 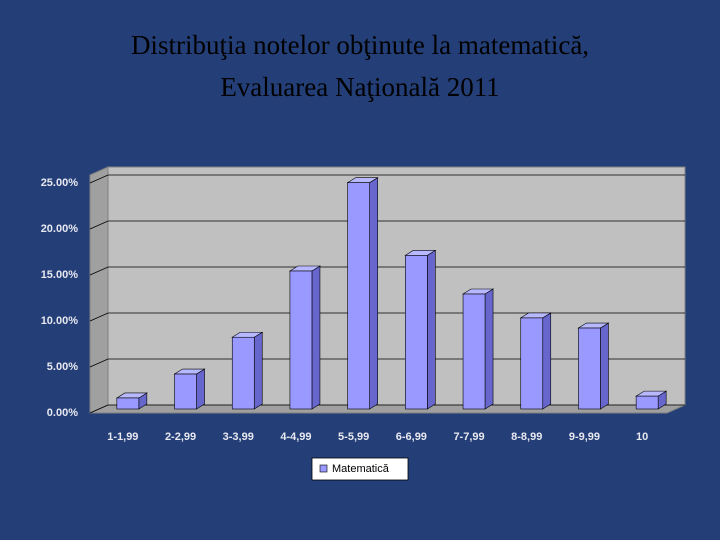 What do you see at coordinates (642, 437) in the screenshot?
I see `x-tick-label: 10` at bounding box center [642, 437].